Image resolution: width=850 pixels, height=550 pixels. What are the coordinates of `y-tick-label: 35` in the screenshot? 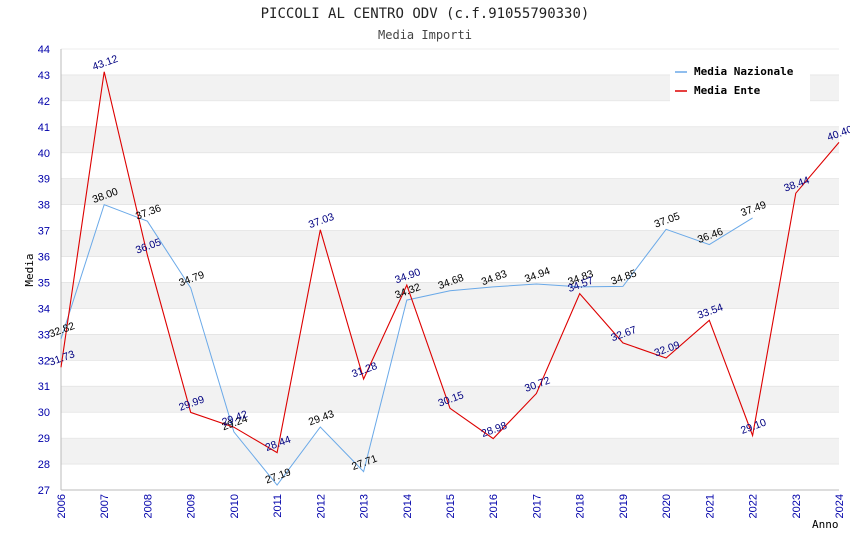 It's located at (44, 283).